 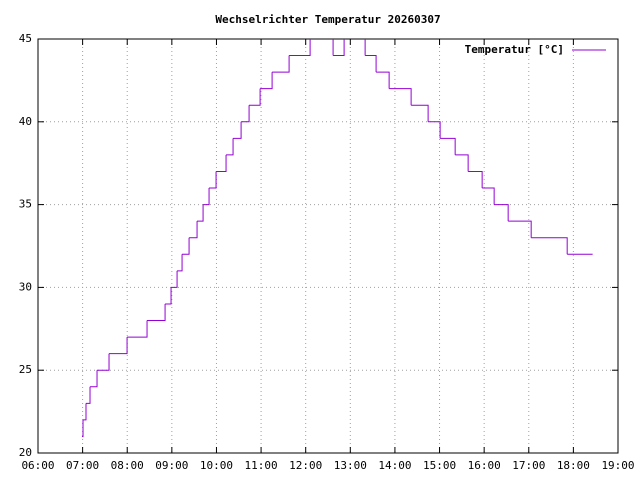 I want to click on x-tick-label: 15:00, so click(x=439, y=465).